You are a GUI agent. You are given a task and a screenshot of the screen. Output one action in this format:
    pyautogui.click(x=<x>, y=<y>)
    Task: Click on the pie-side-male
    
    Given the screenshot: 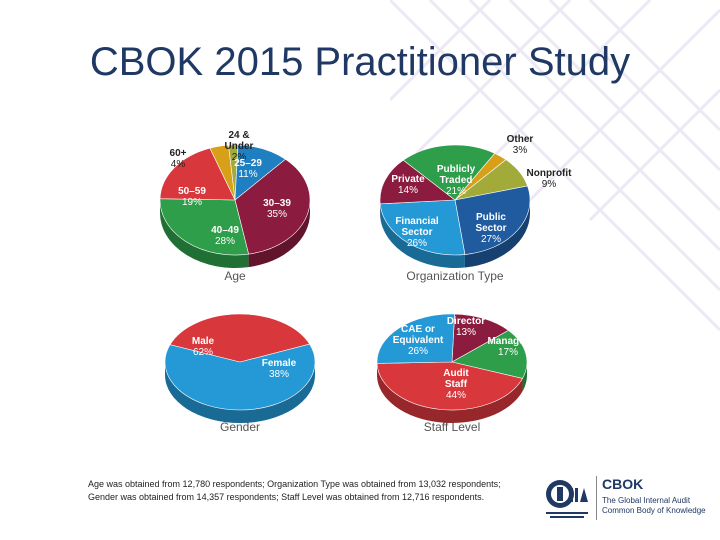 What is the action you would take?
    pyautogui.click(x=240, y=392)
    